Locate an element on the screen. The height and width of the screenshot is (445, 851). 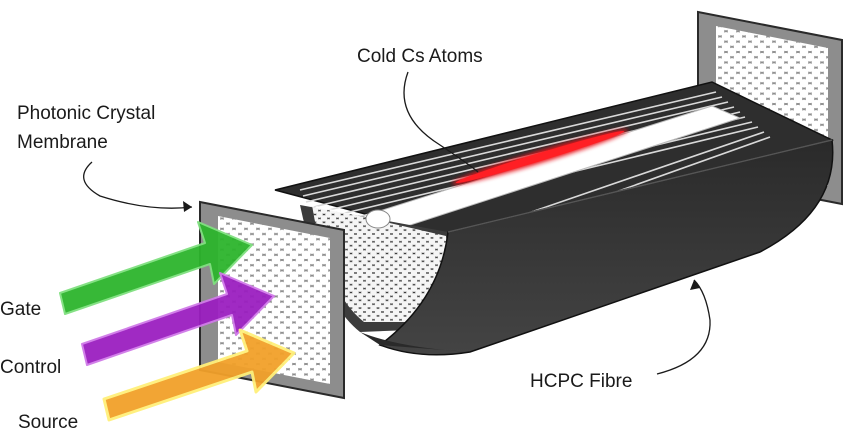
cold-atoms-label: Cold Cs Atoms is located at coordinates (420, 56).